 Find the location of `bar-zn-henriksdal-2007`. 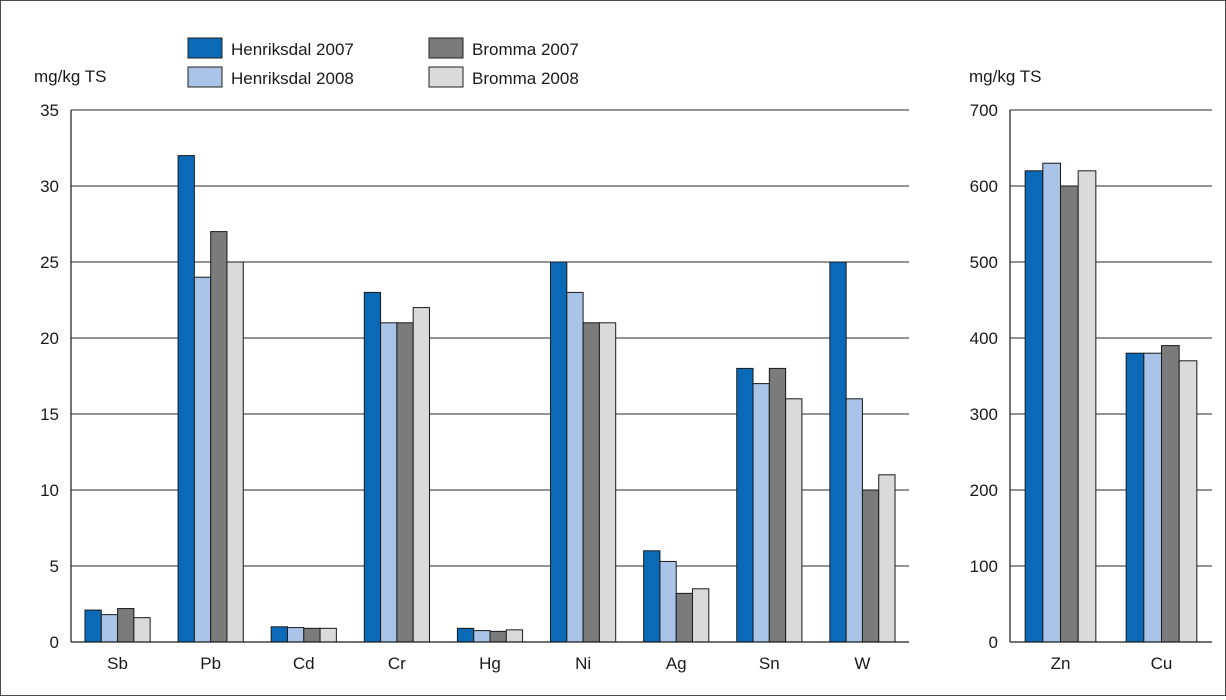

bar-zn-henriksdal-2007 is located at coordinates (1034, 406).